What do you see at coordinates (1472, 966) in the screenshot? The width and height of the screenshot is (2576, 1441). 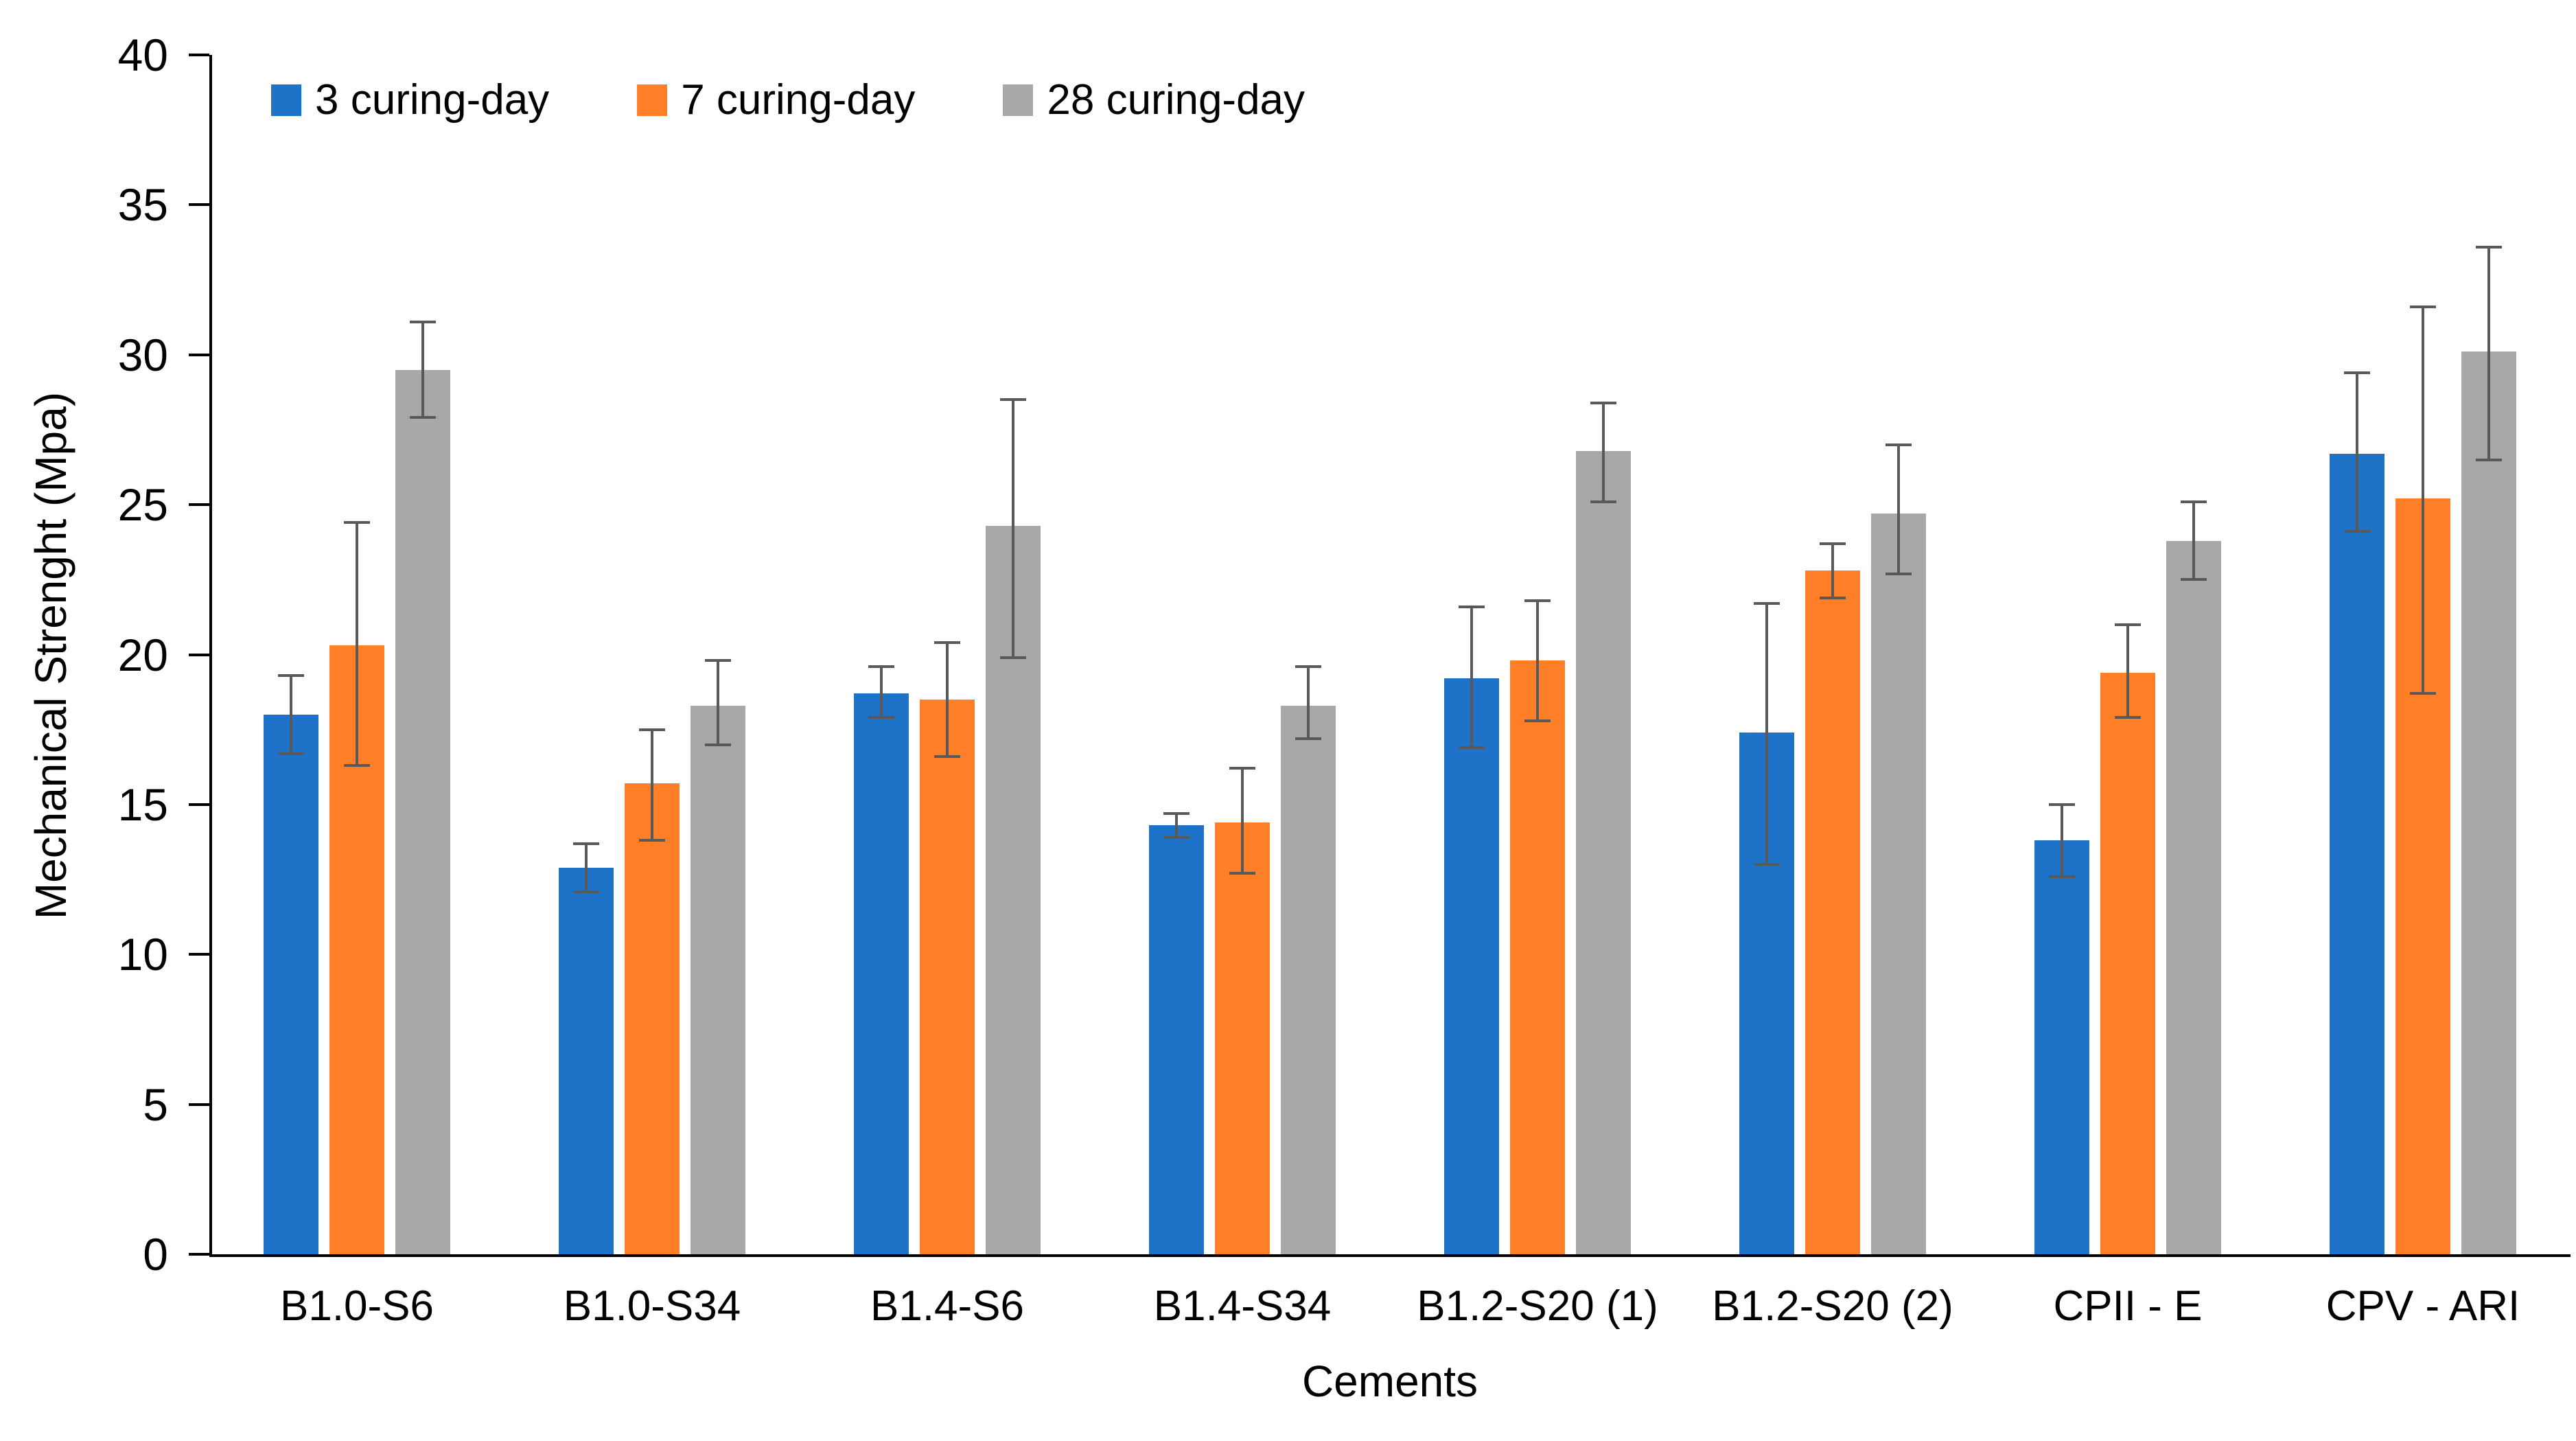 I see `bar-3-curing-day-B1.2-S20(1)` at bounding box center [1472, 966].